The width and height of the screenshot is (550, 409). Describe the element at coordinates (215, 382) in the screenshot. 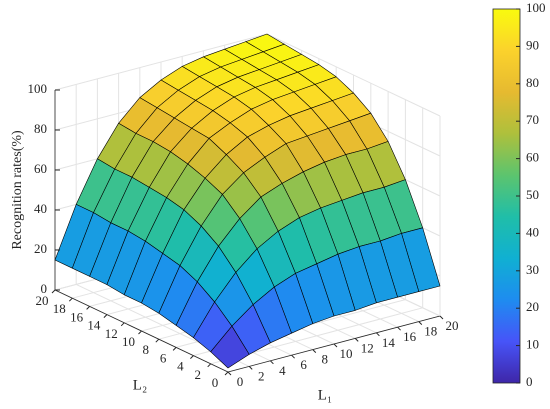

I see `y-tick-label: 0` at that location.